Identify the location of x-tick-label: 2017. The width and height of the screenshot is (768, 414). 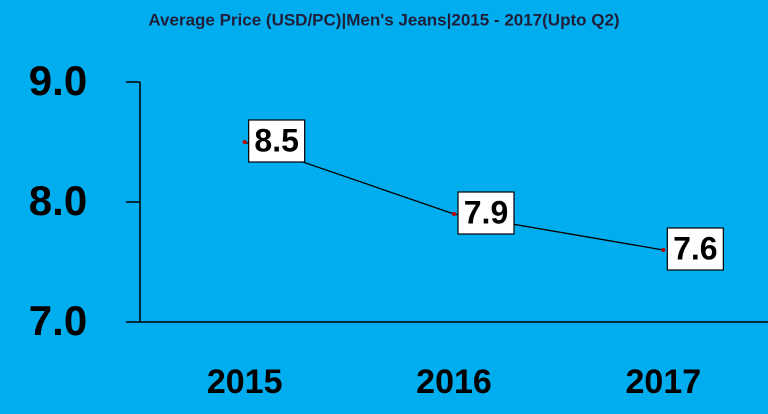
(664, 382).